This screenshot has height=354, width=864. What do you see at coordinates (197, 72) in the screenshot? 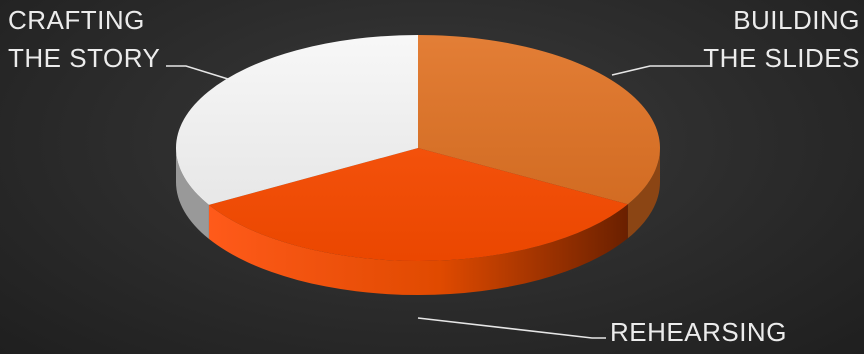
I see `leader-line-crafting` at bounding box center [197, 72].